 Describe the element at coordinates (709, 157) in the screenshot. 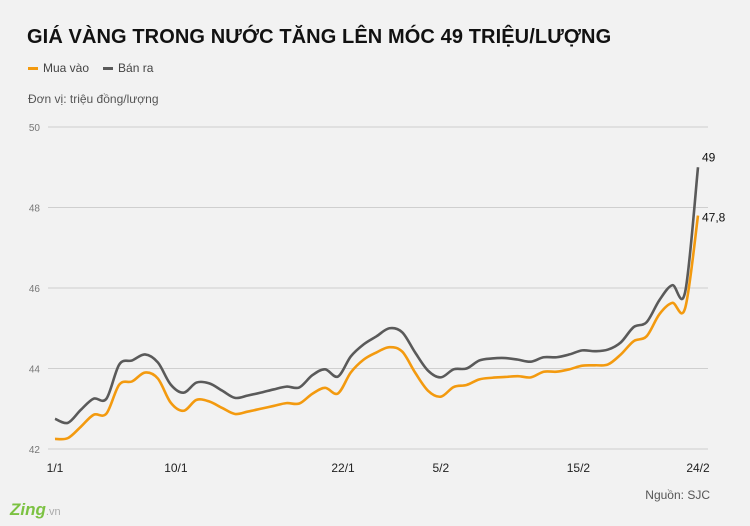

I see `end-value-label: 49` at that location.